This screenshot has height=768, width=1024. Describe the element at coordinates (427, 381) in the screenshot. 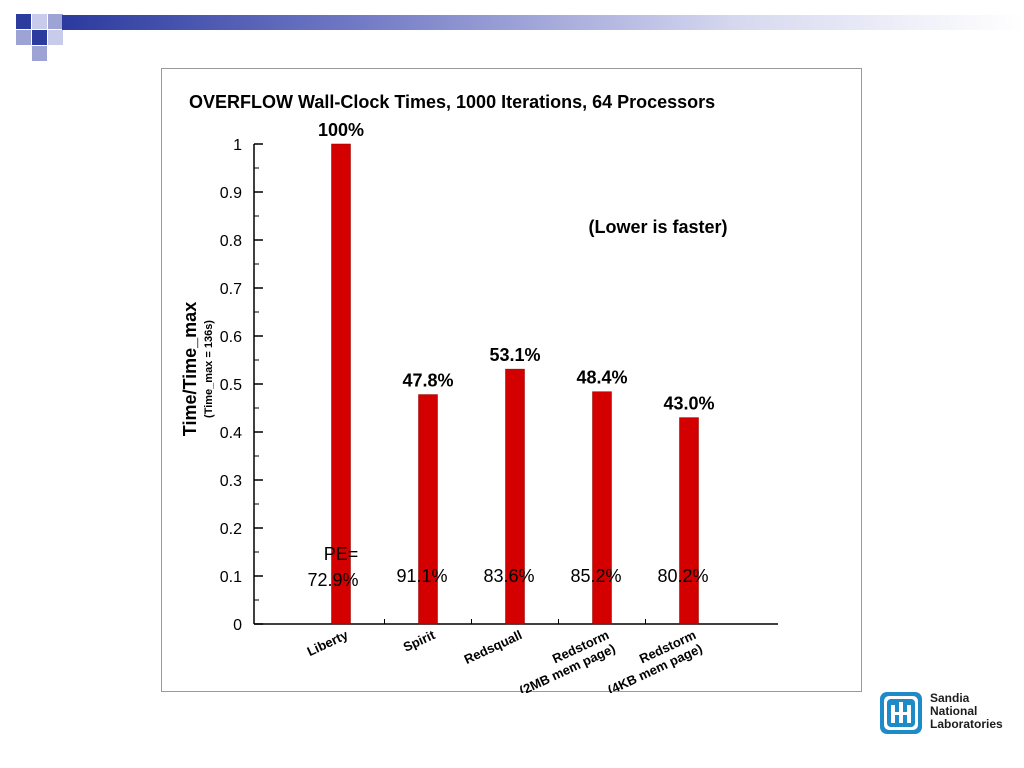

I see `value-label: 47.8%` at that location.